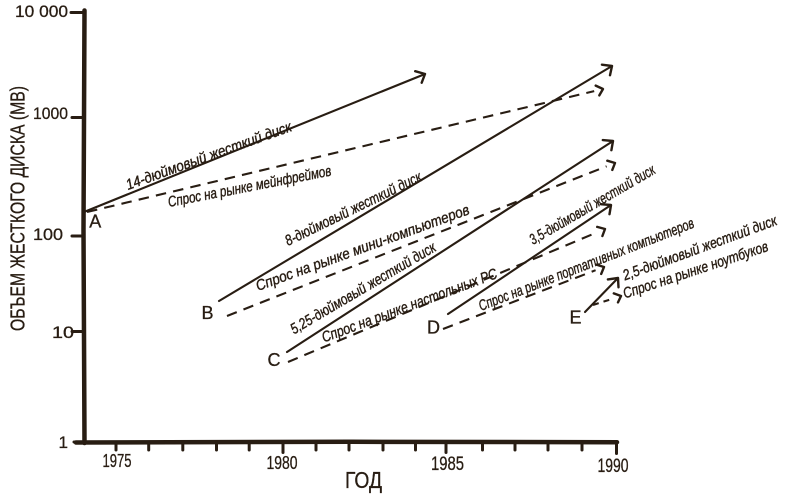  Describe the element at coordinates (207, 313) in the screenshot. I see `svg-text: B` at that location.